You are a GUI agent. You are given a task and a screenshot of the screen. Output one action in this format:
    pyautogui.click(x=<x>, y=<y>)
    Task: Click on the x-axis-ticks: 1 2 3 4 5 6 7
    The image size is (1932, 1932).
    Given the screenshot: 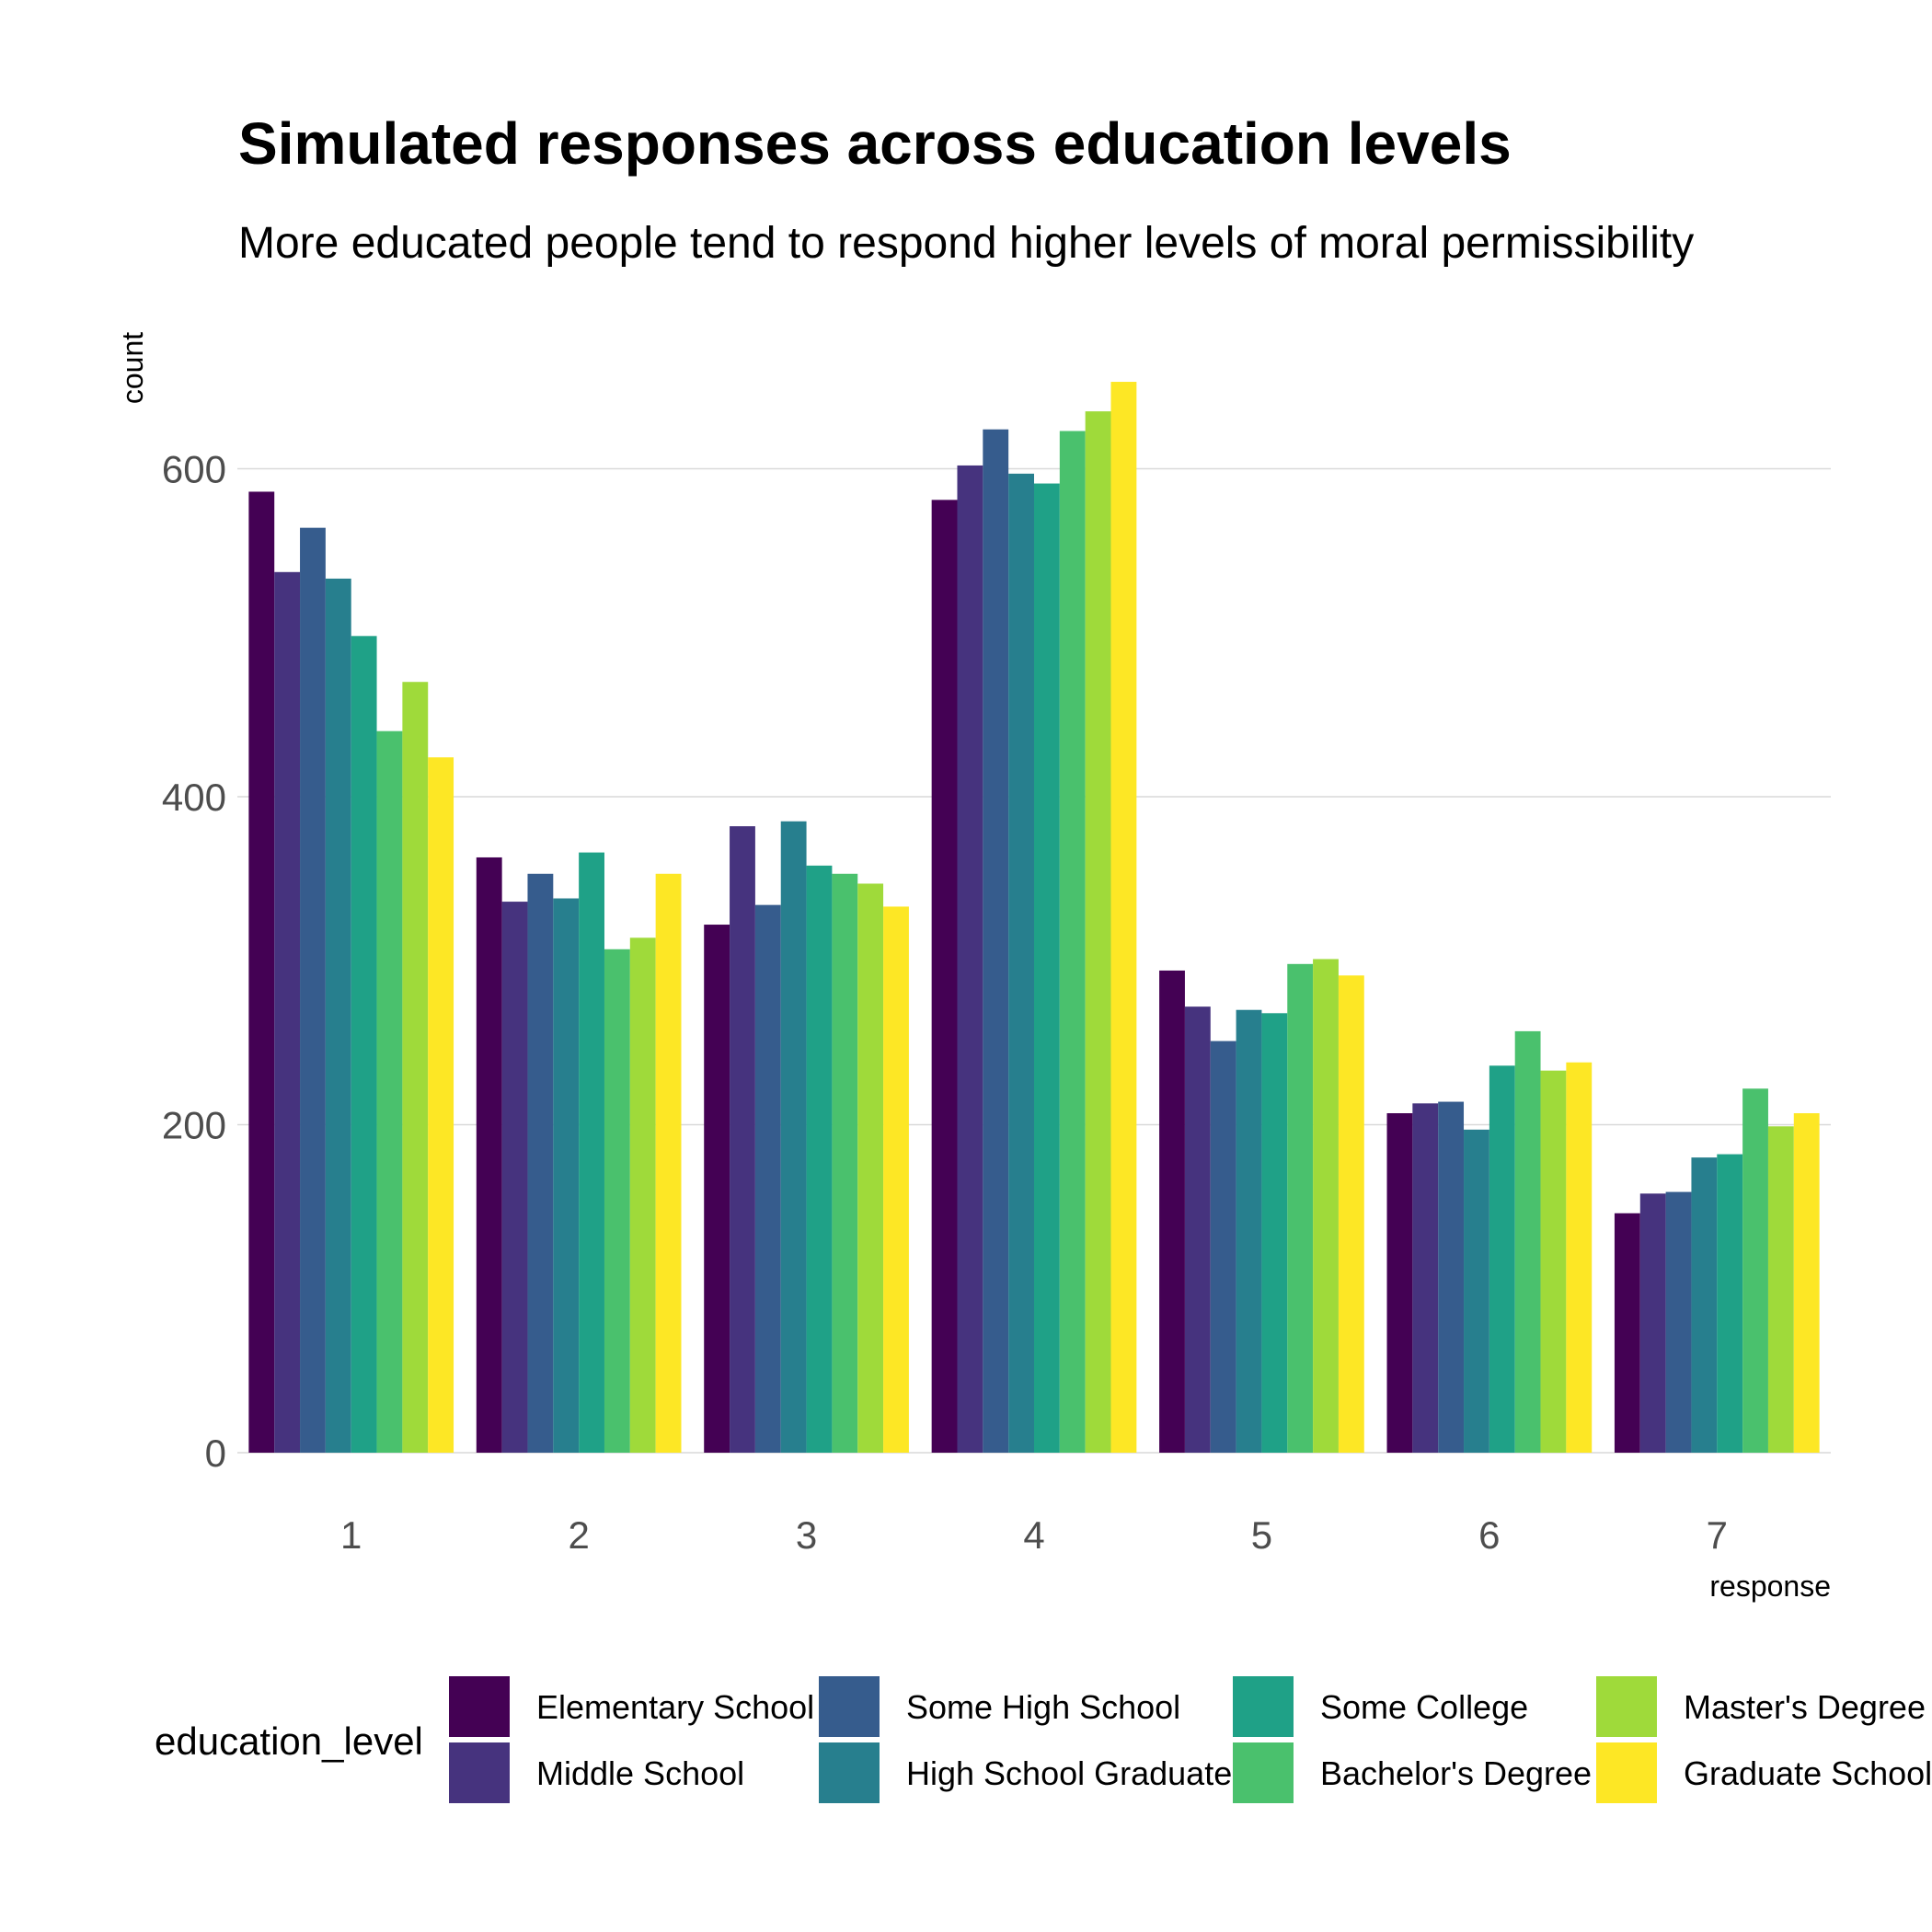 What is the action you would take?
    pyautogui.click(x=1034, y=1535)
    